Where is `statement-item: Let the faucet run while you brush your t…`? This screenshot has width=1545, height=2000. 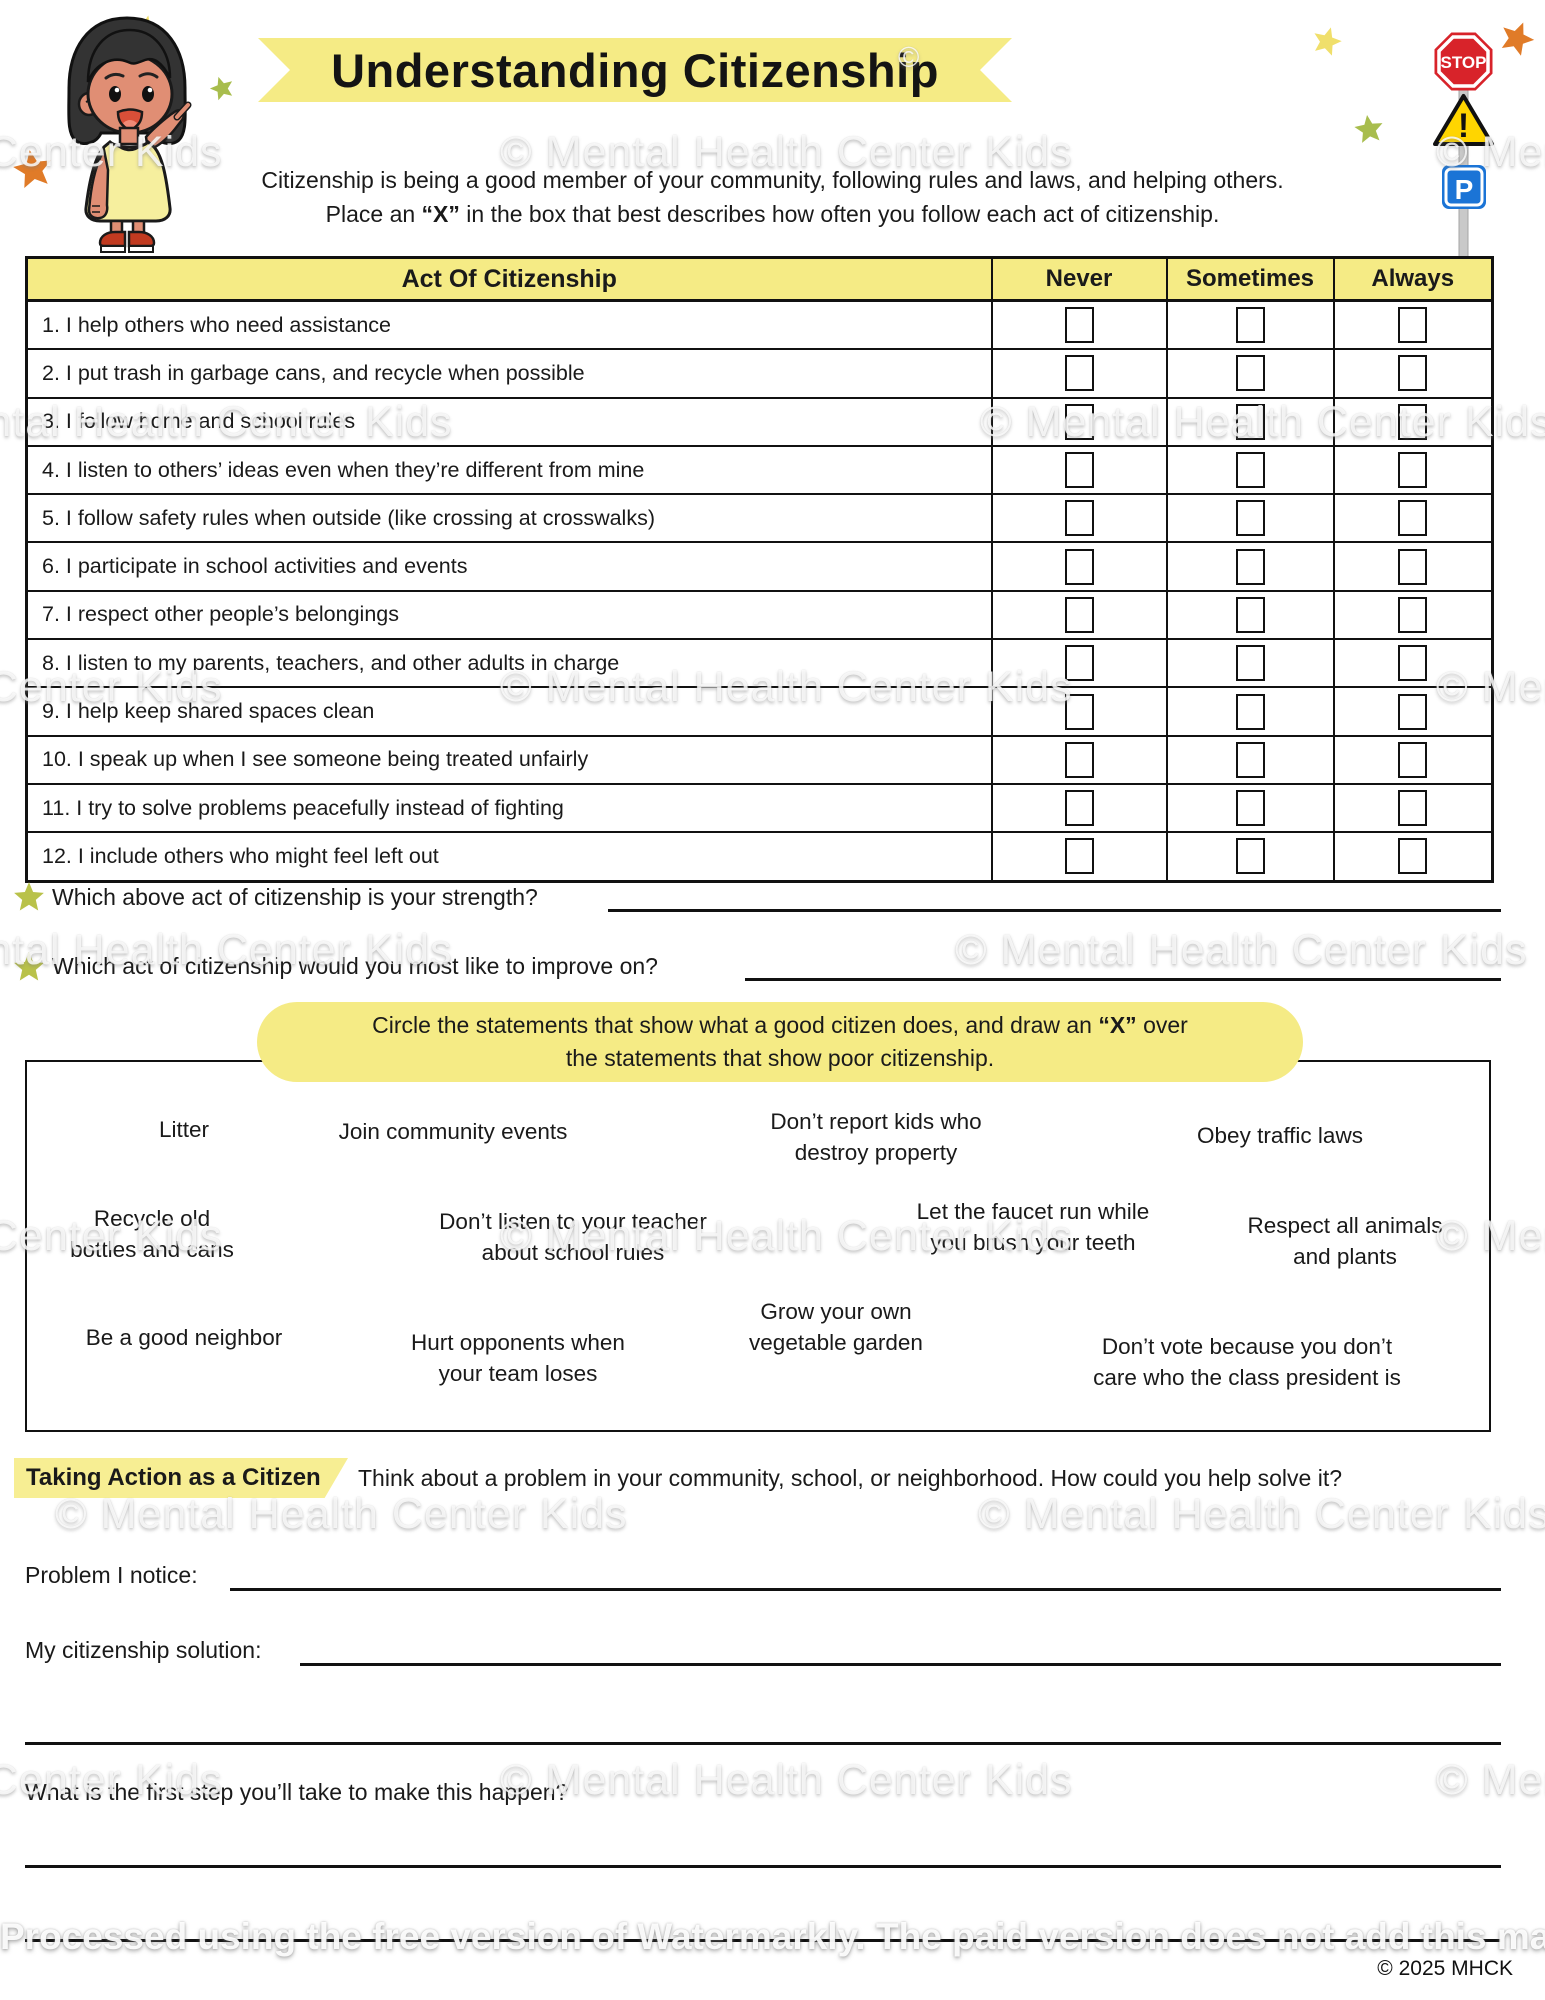
statement-item: Let the faucet run while you brush your t… is located at coordinates (1033, 1227).